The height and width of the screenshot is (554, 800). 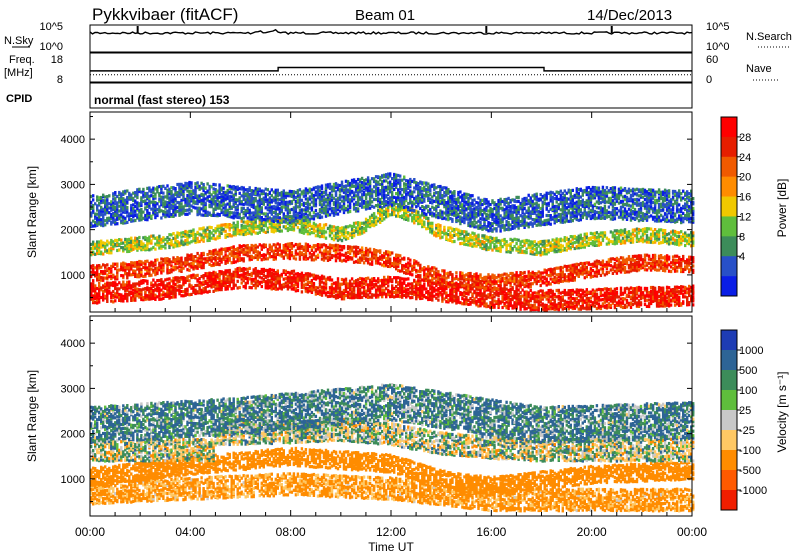 What do you see at coordinates (643, 298) in the screenshot?
I see `power-cell-1912` at bounding box center [643, 298].